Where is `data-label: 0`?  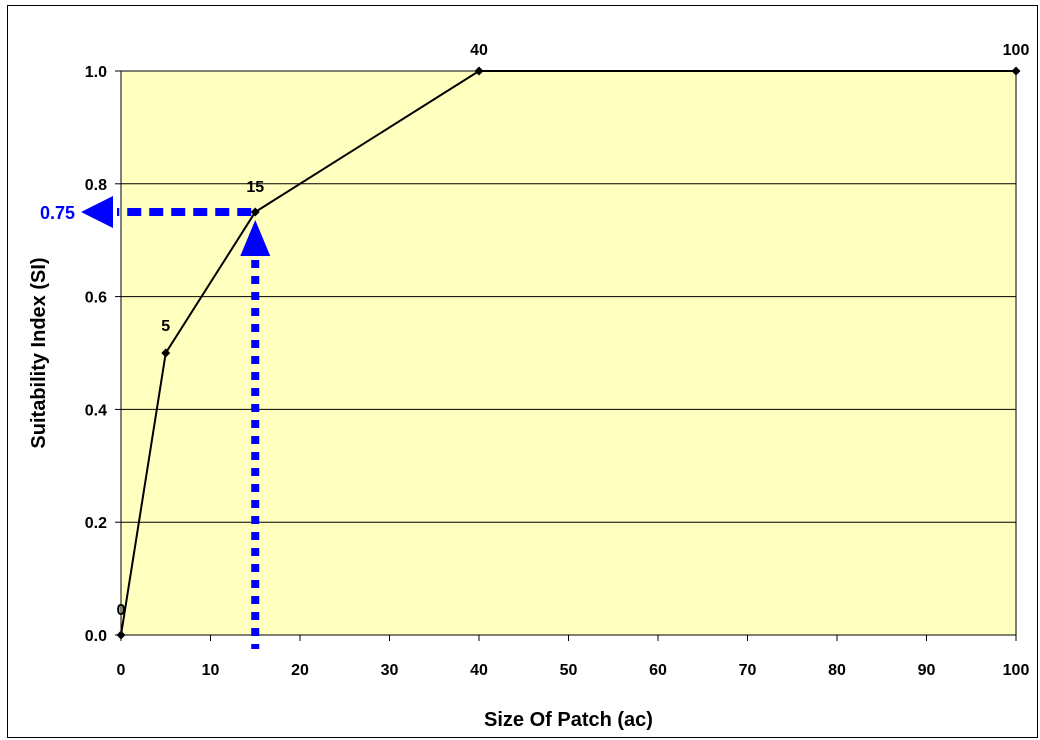 data-label: 0 is located at coordinates (121, 610).